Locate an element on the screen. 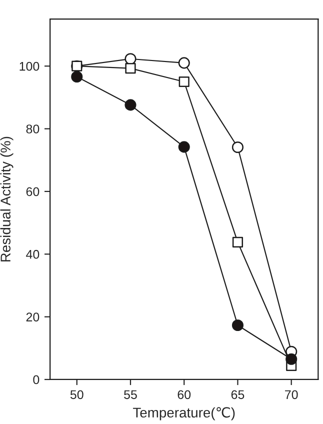  y-axis-title: Residual Activity (%) is located at coordinates (7, 199).